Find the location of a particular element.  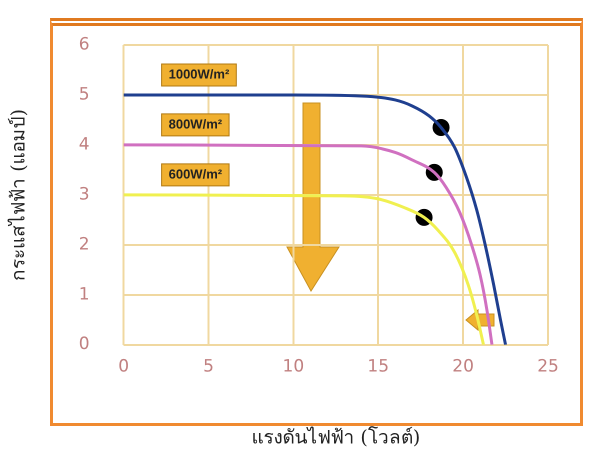

y-tick-label: 4 is located at coordinates (84, 144).